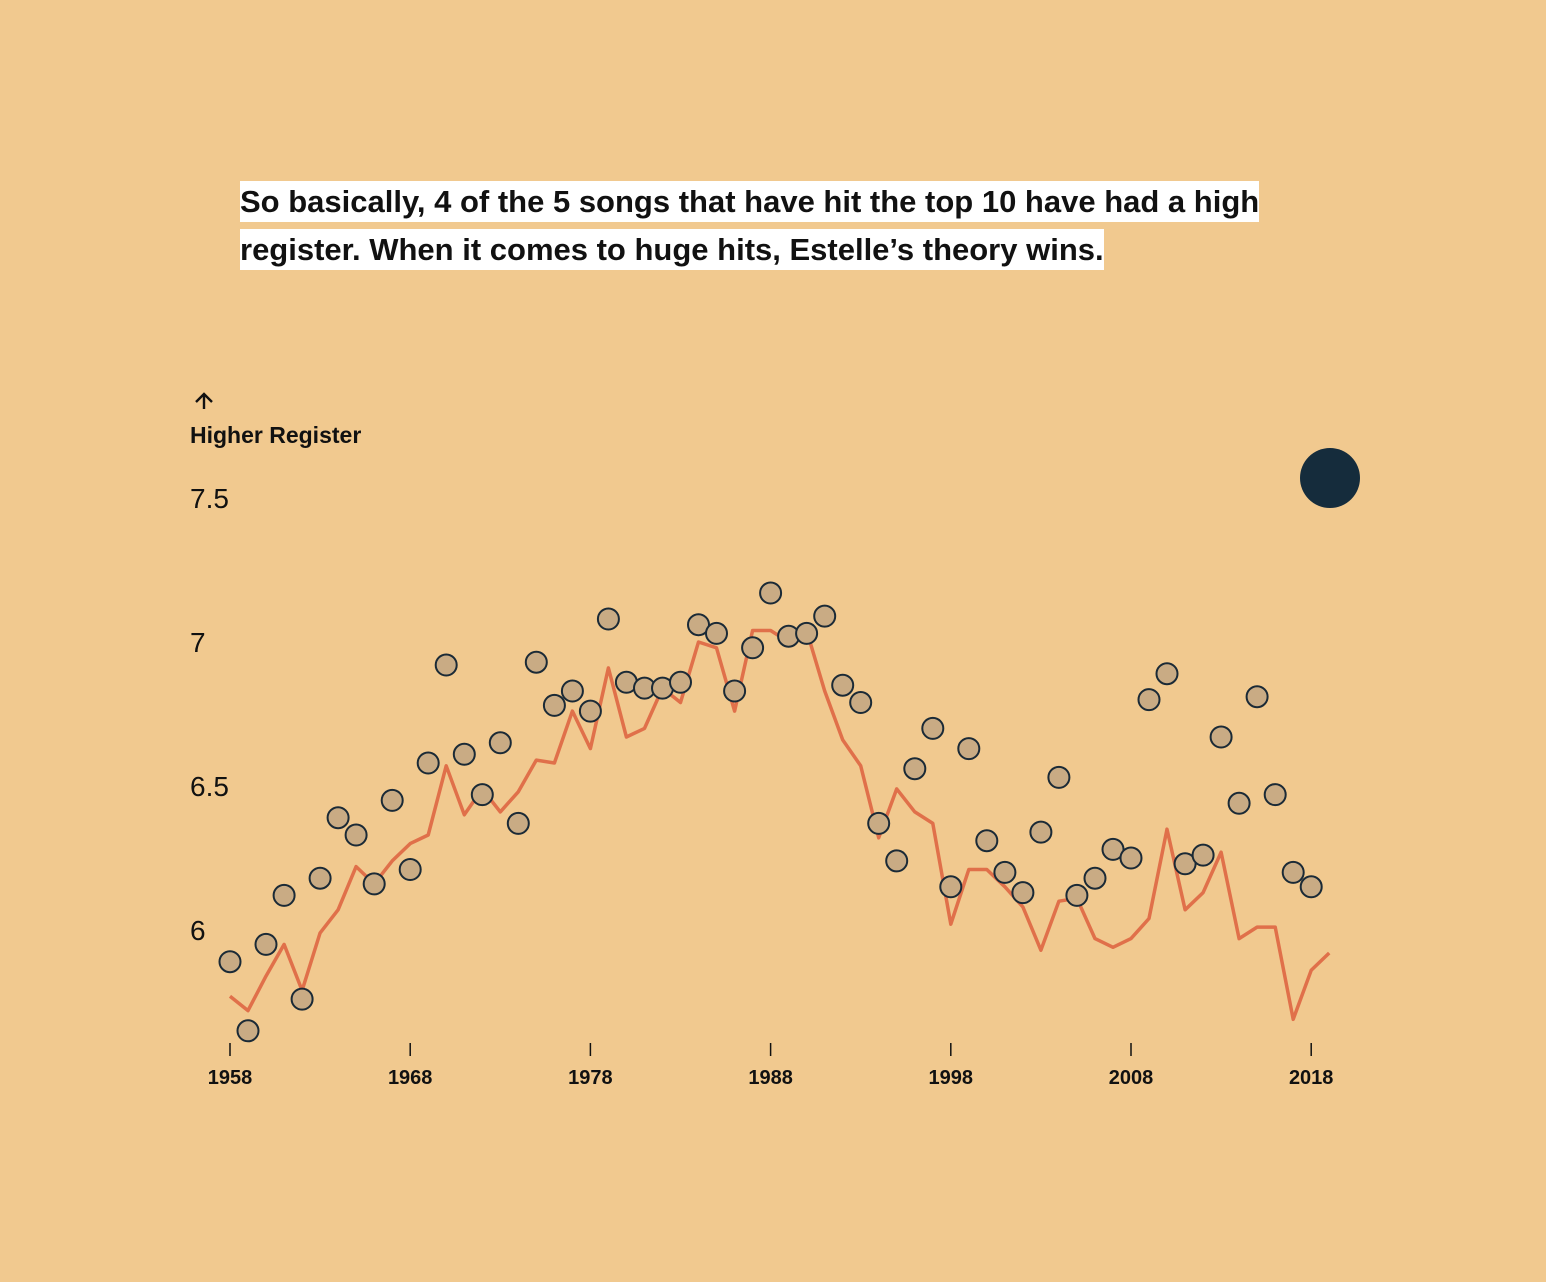  I want to click on x-tick-label: 2008, so click(1131, 1078).